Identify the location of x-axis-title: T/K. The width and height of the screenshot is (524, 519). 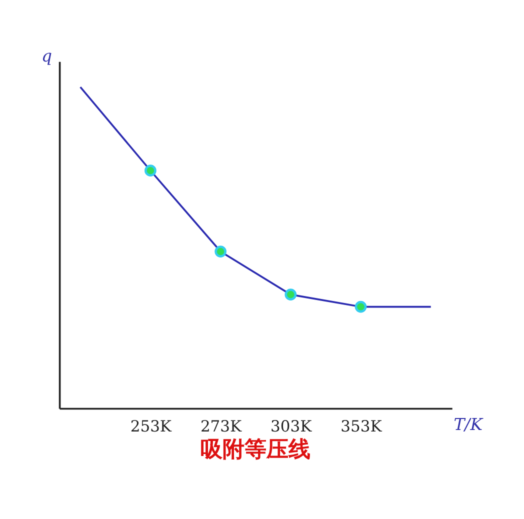
(469, 424).